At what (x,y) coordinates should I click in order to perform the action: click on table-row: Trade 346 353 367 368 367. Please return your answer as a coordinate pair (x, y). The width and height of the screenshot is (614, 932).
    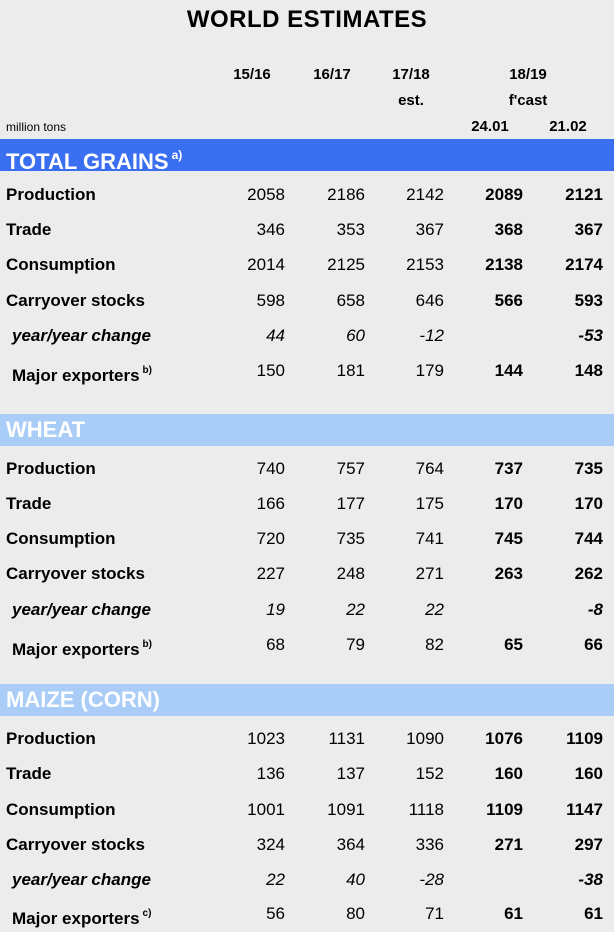
    Looking at the image, I should click on (307, 230).